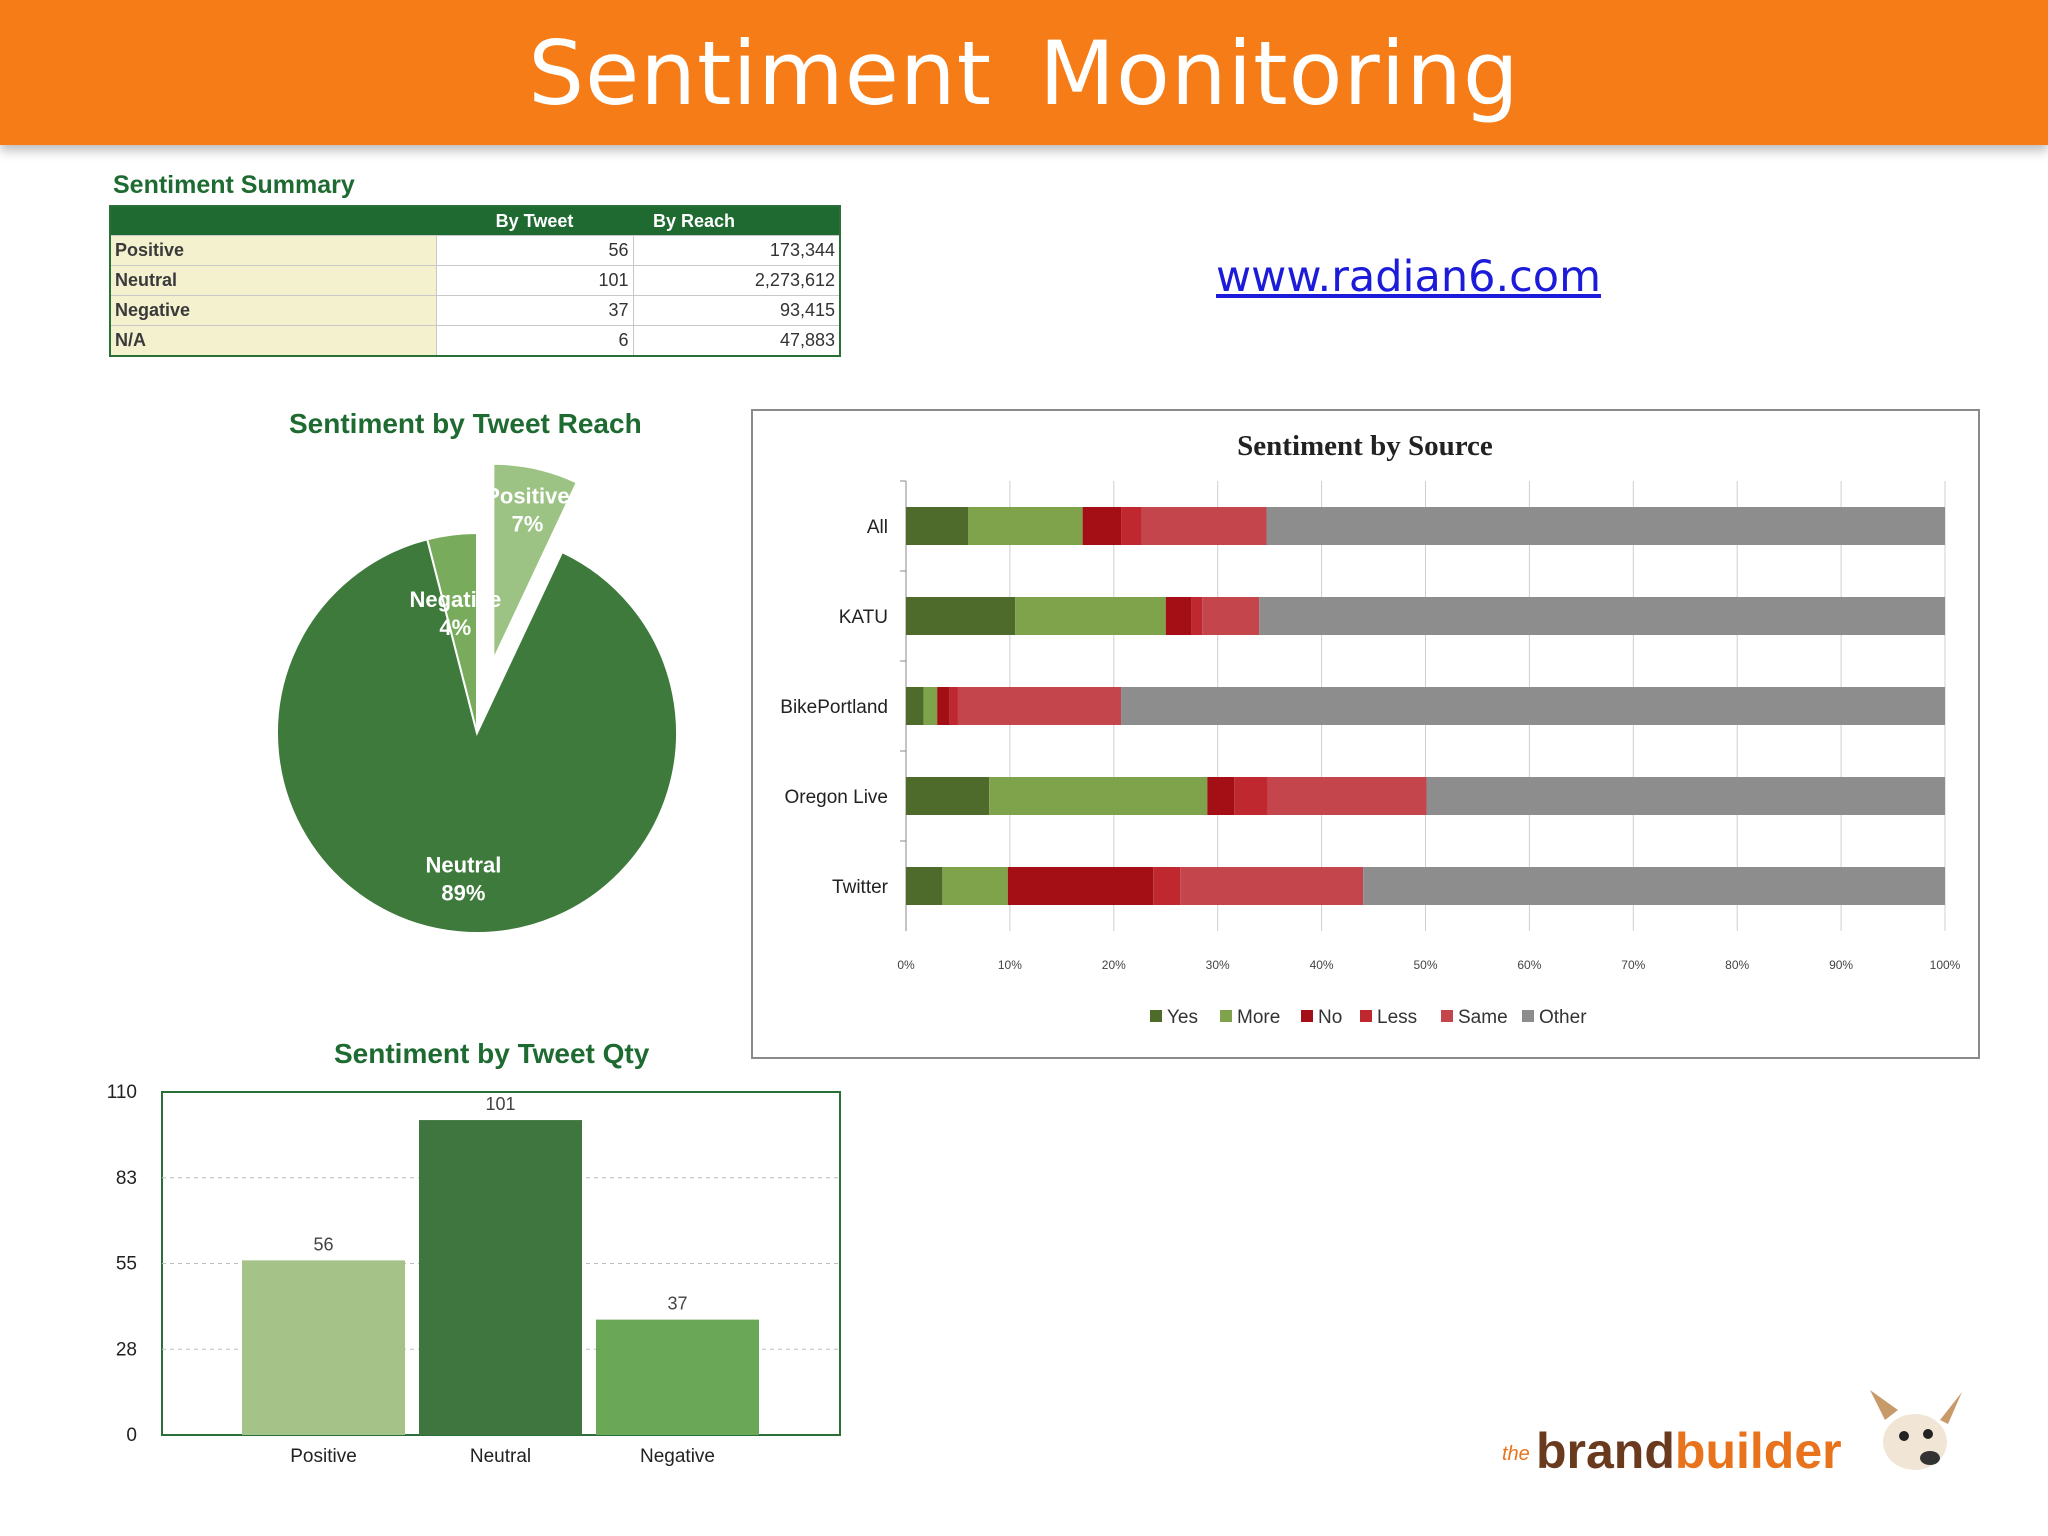 Image resolution: width=2048 pixels, height=1536 pixels. I want to click on page-title: Sentiment Monitoring, so click(1024, 73).